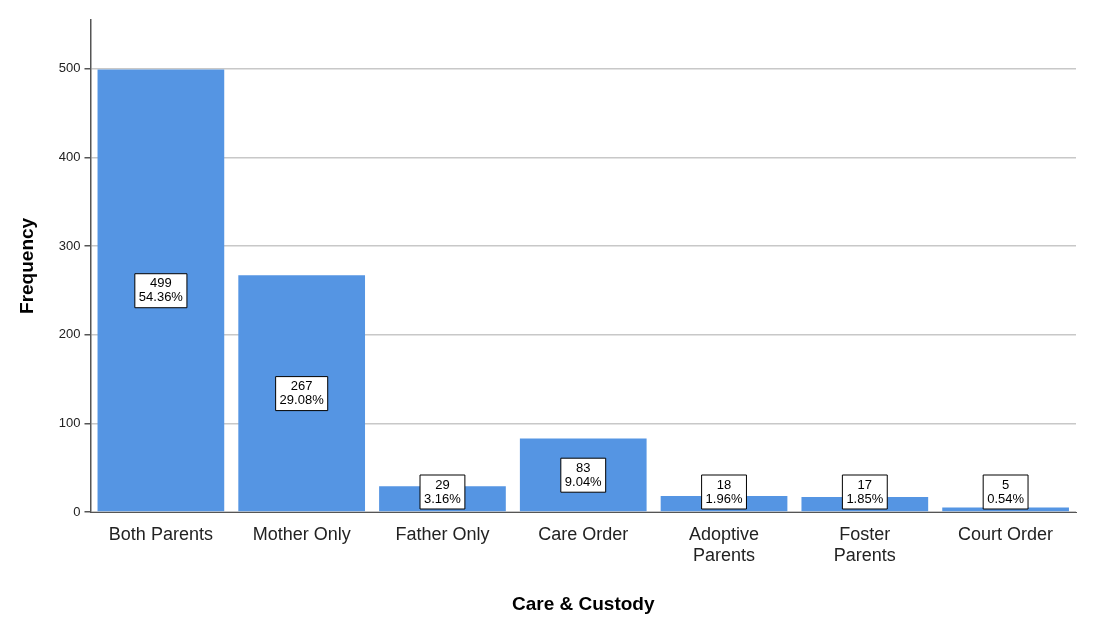  I want to click on y-axis-title: Frequency, so click(26, 265).